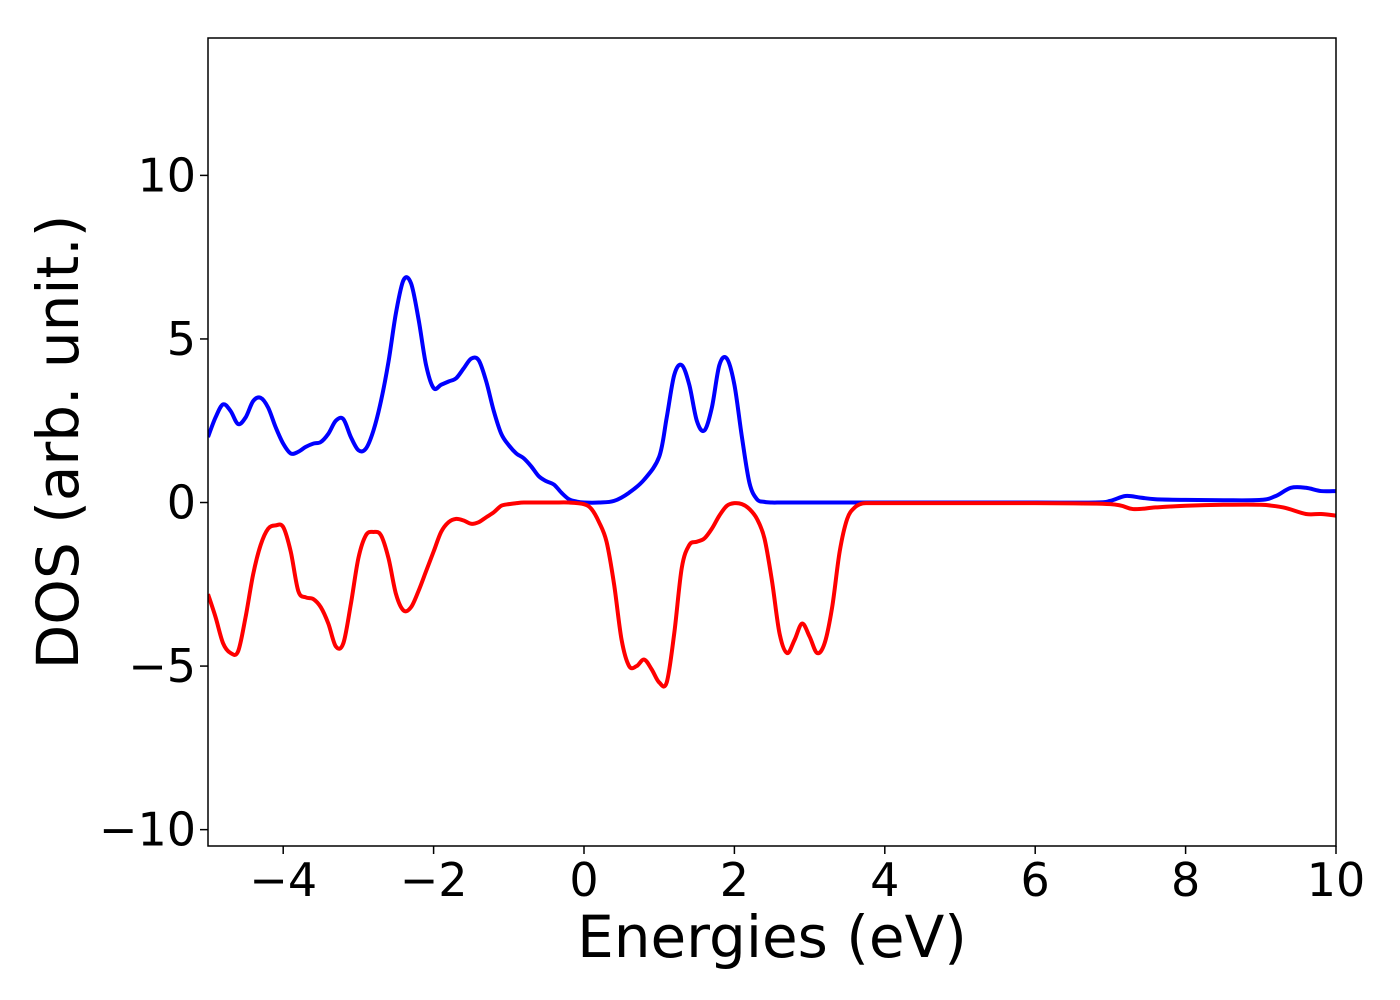 The image size is (1400, 1000). Describe the element at coordinates (1035, 880) in the screenshot. I see `x-tick-label: 6` at that location.